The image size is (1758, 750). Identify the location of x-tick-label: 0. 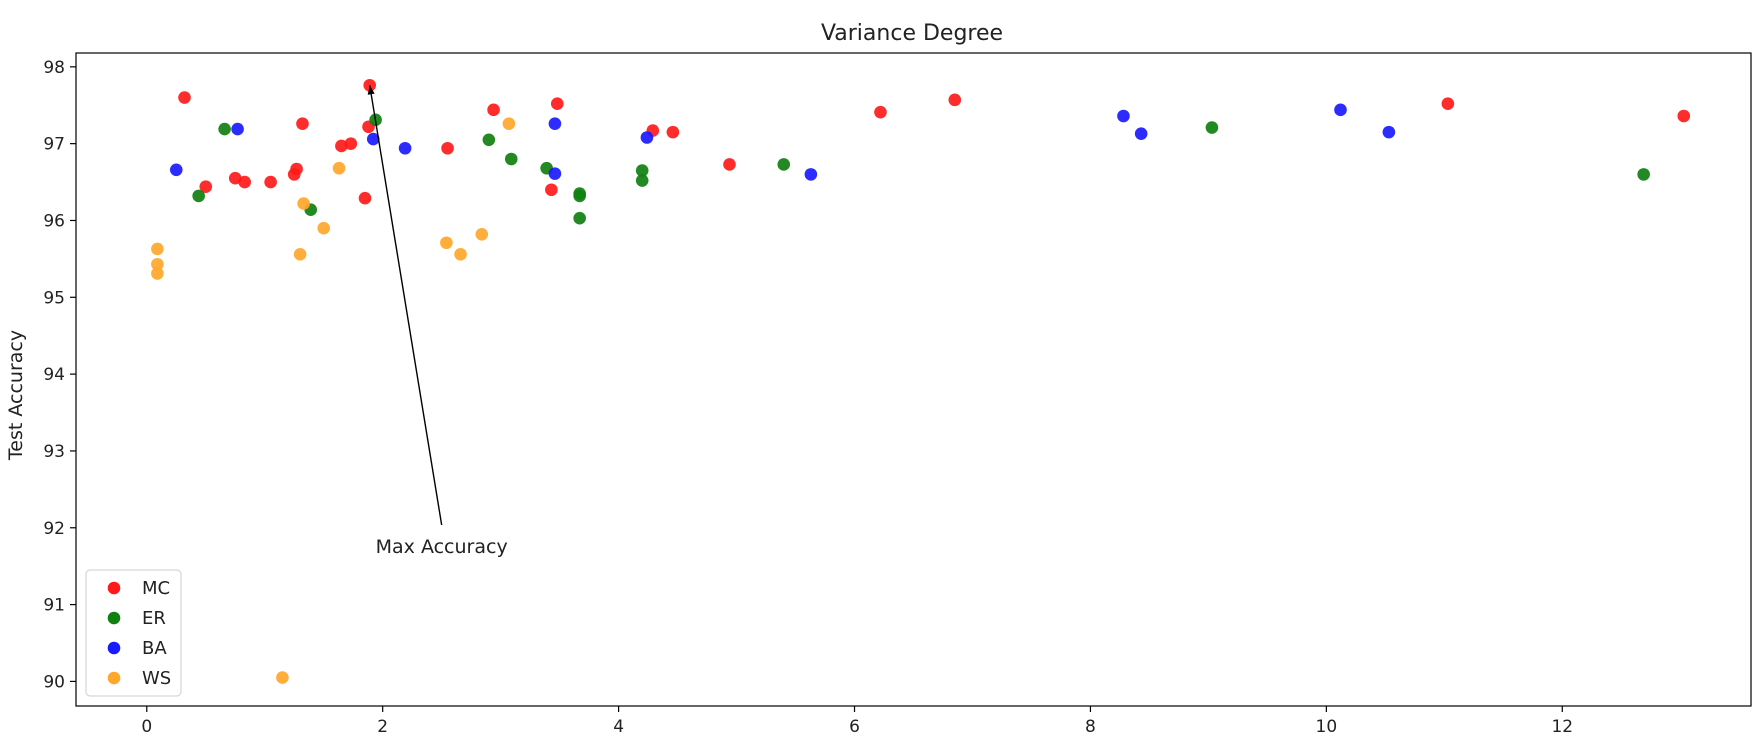
(146, 727).